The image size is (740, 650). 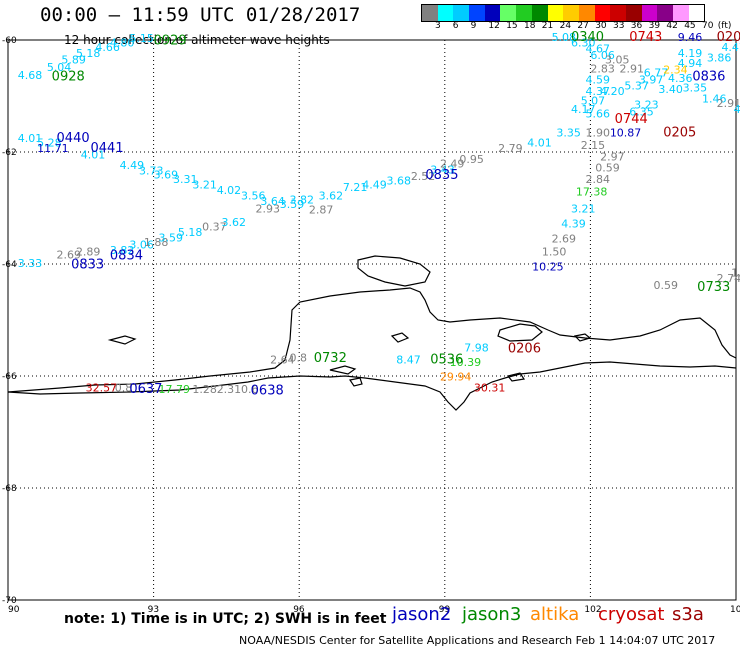 What do you see at coordinates (564, 239) in the screenshot?
I see `wave-height-label: 2.69` at bounding box center [564, 239].